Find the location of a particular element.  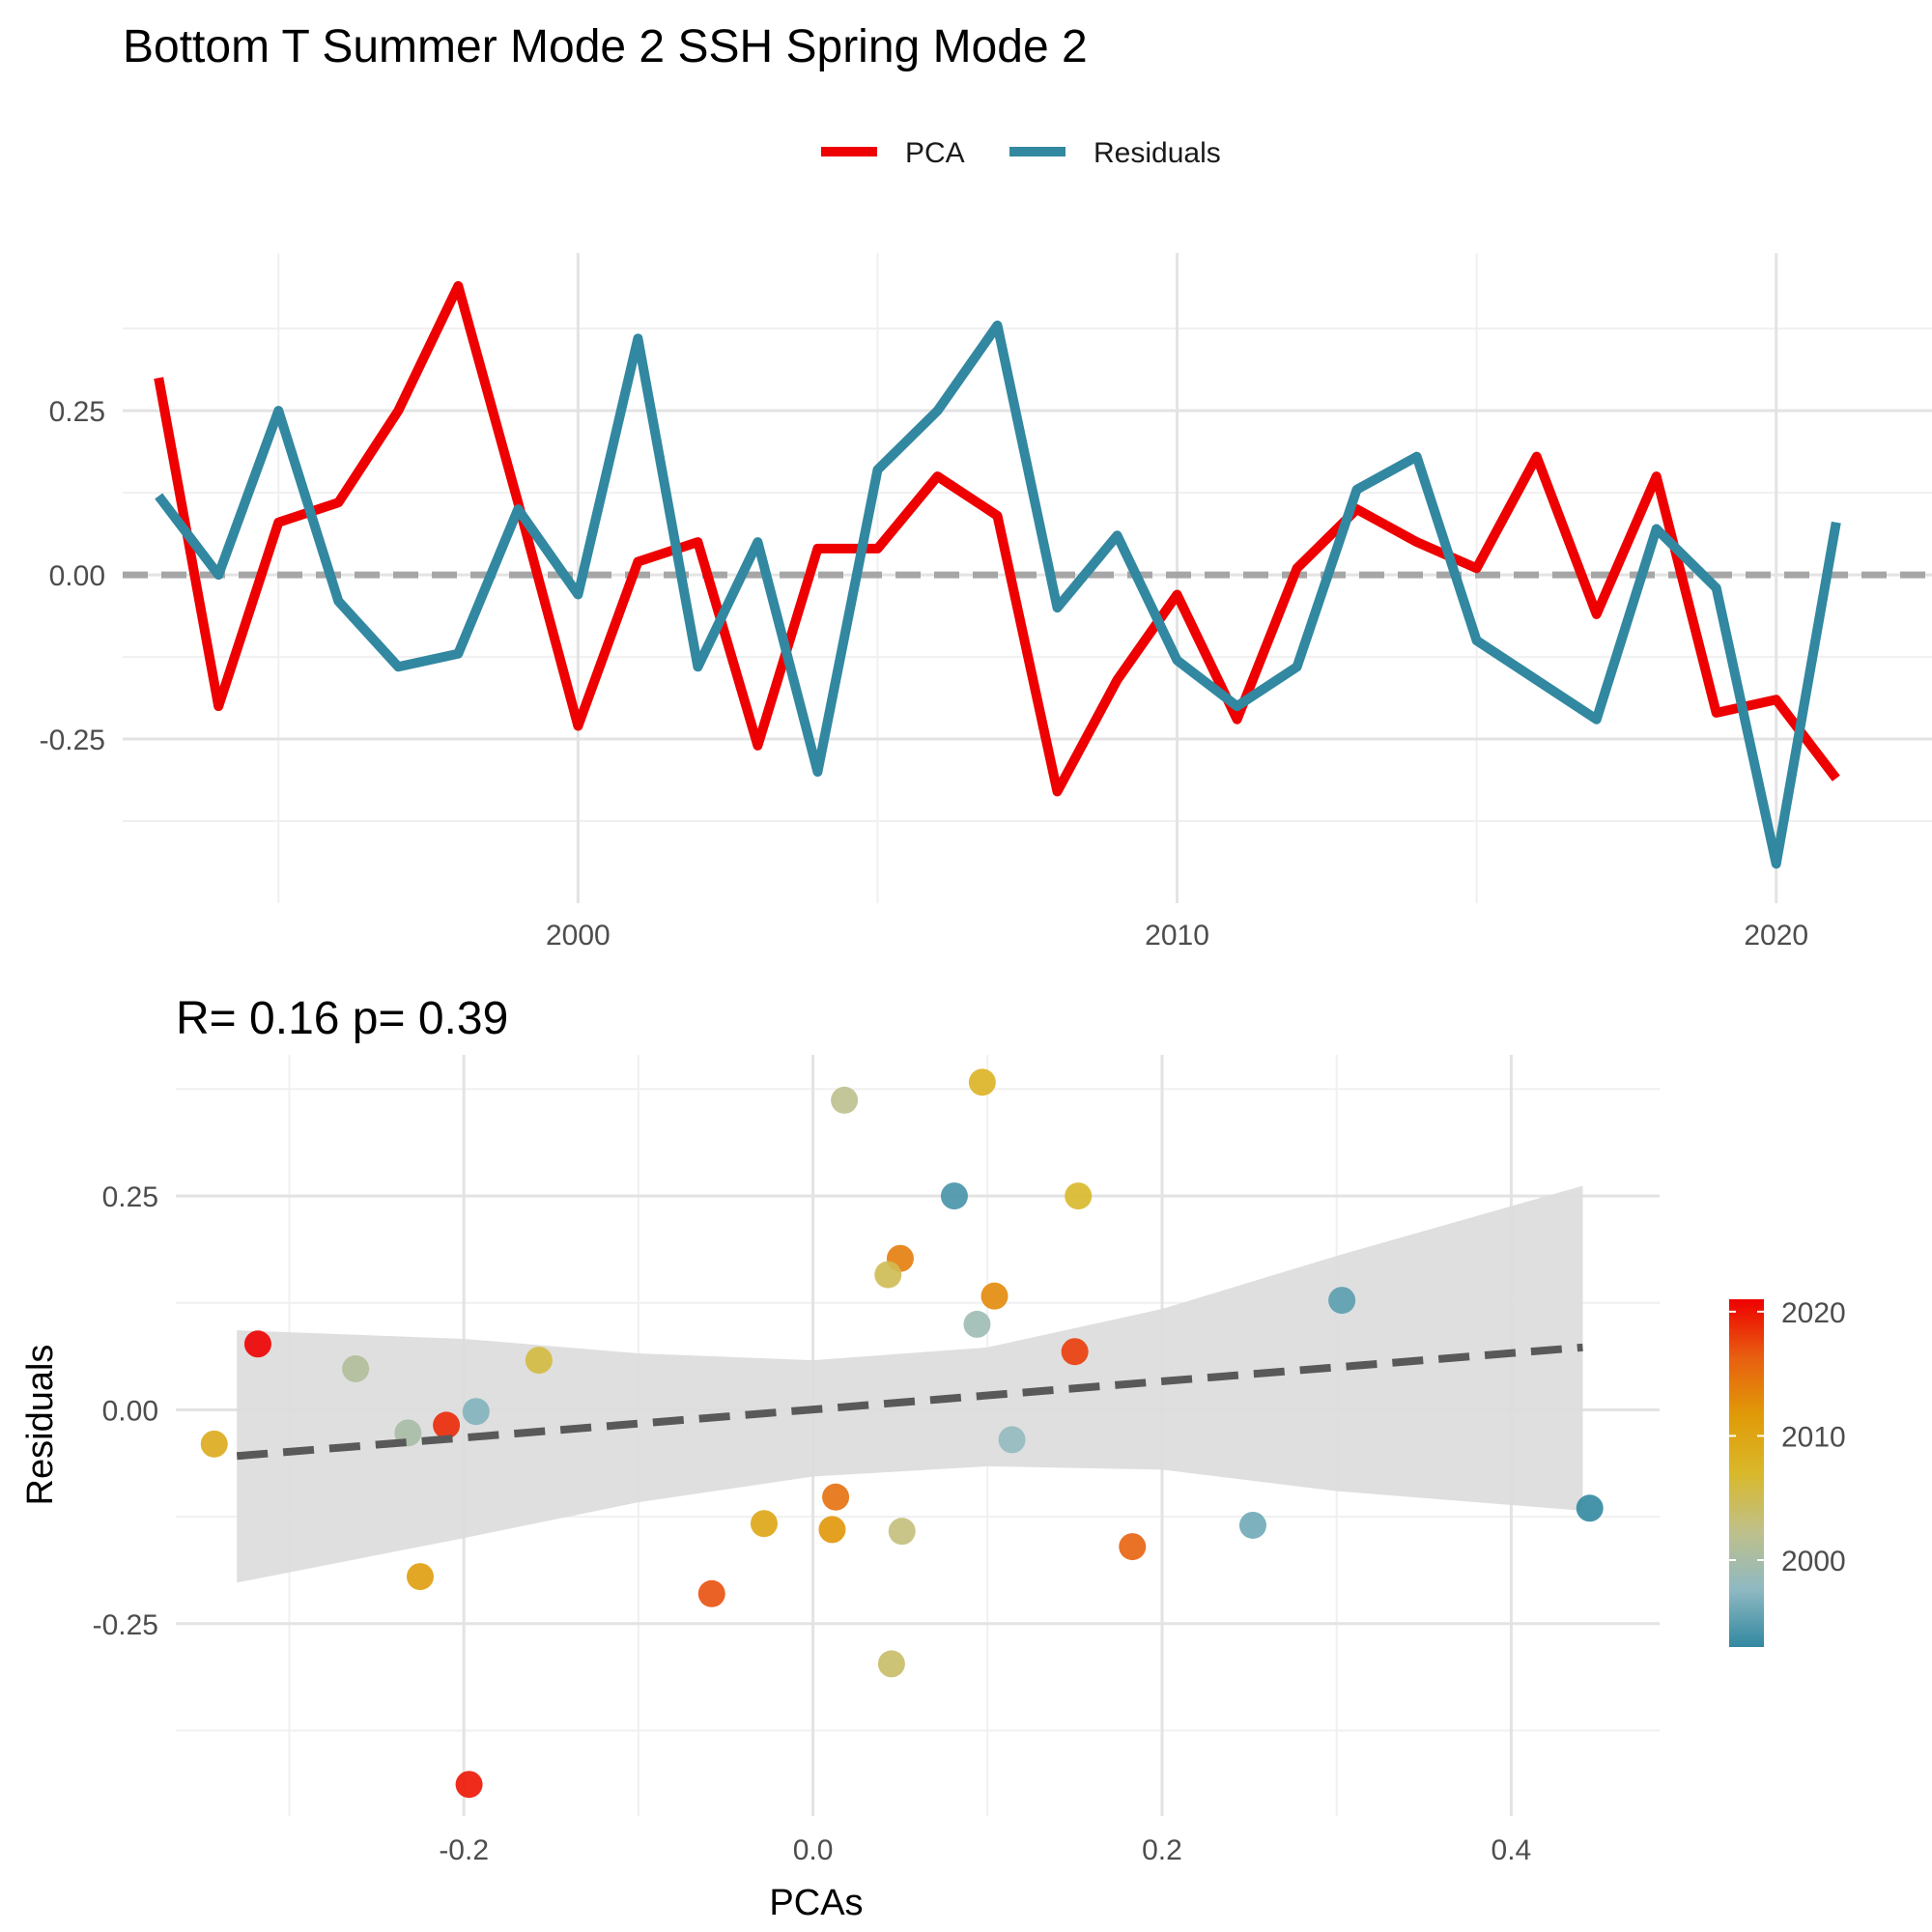

sc-y-tick-label: 0.25 is located at coordinates (130, 1197).